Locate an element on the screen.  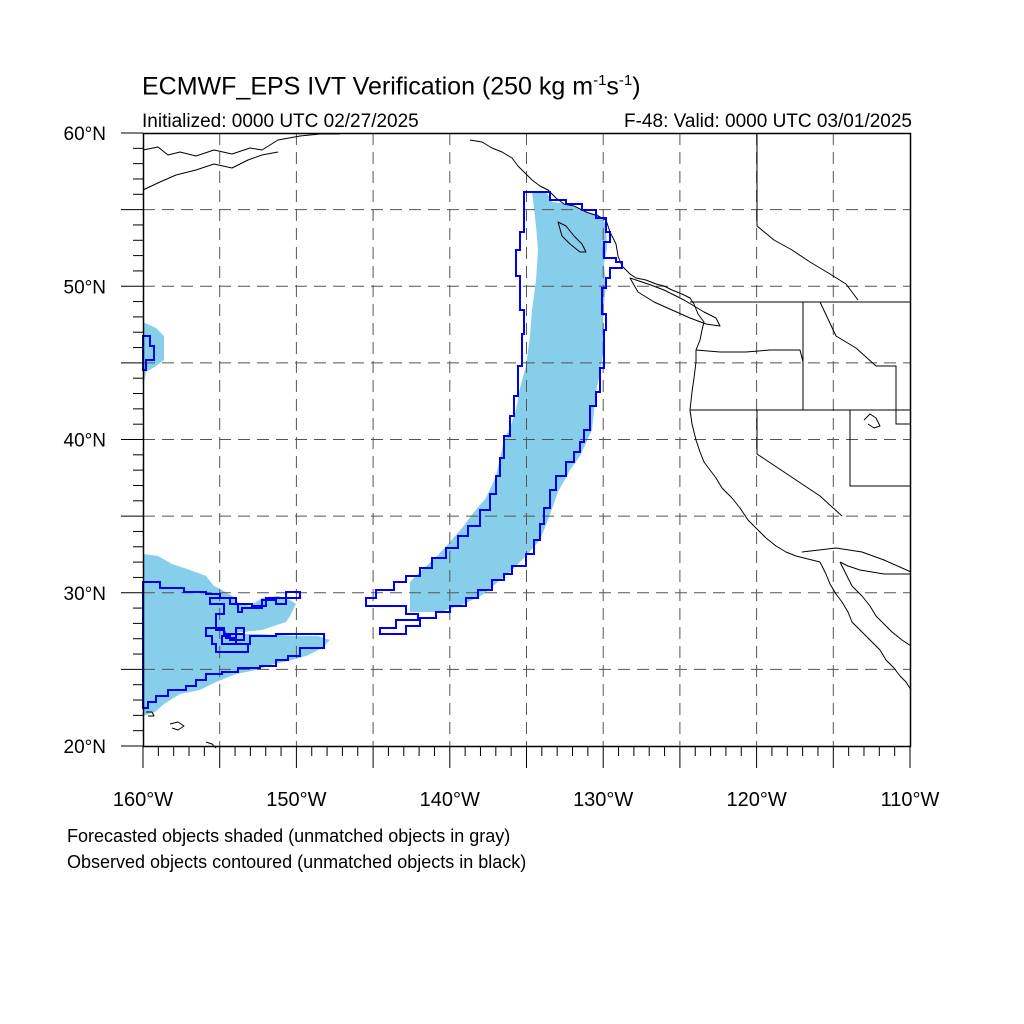
forecast-object-atmospheric-river is located at coordinates (508, 402).